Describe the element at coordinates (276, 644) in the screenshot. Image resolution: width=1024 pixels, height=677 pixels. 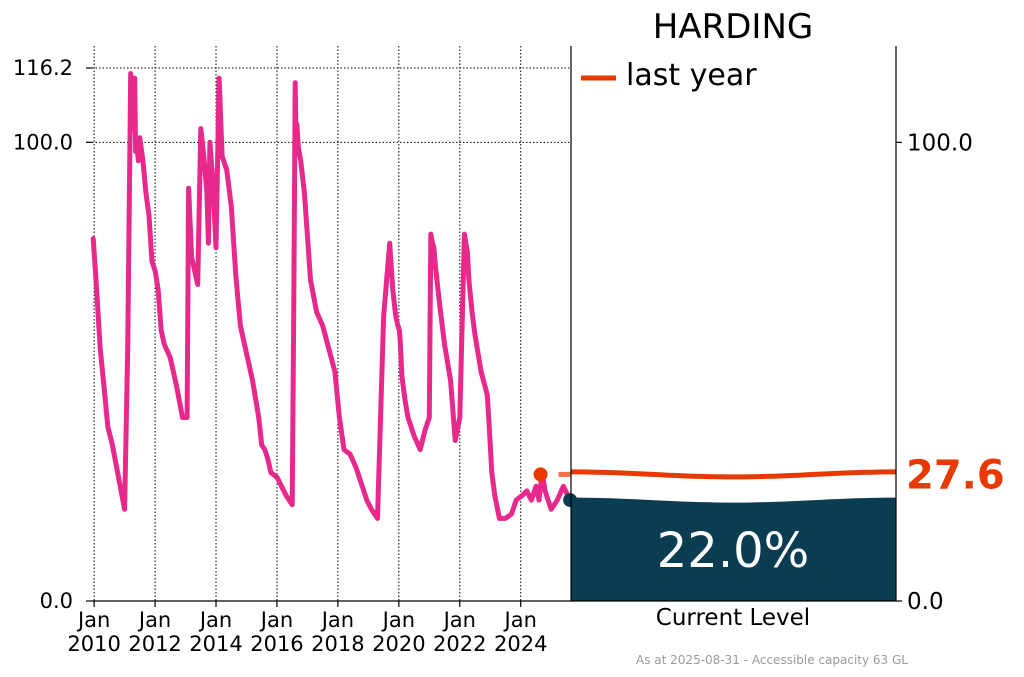
I see `x-tick-label-year-2016: 2016` at that location.